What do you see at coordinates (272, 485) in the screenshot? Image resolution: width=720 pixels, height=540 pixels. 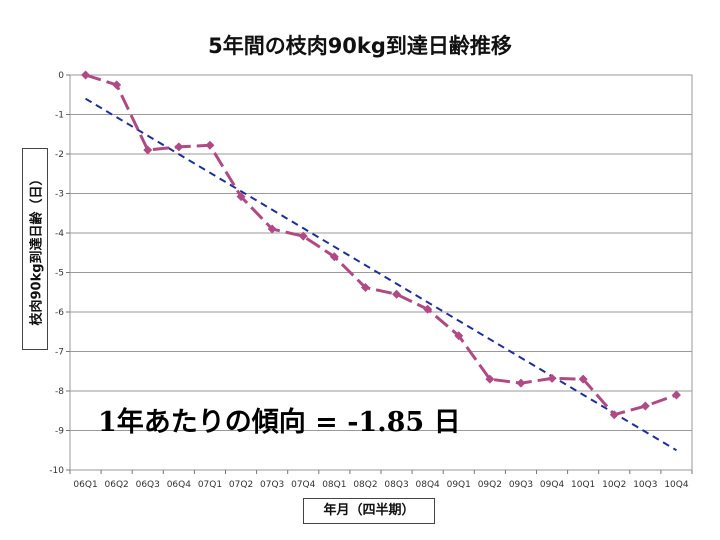 I see `x-tick-label: 07Q3` at bounding box center [272, 485].